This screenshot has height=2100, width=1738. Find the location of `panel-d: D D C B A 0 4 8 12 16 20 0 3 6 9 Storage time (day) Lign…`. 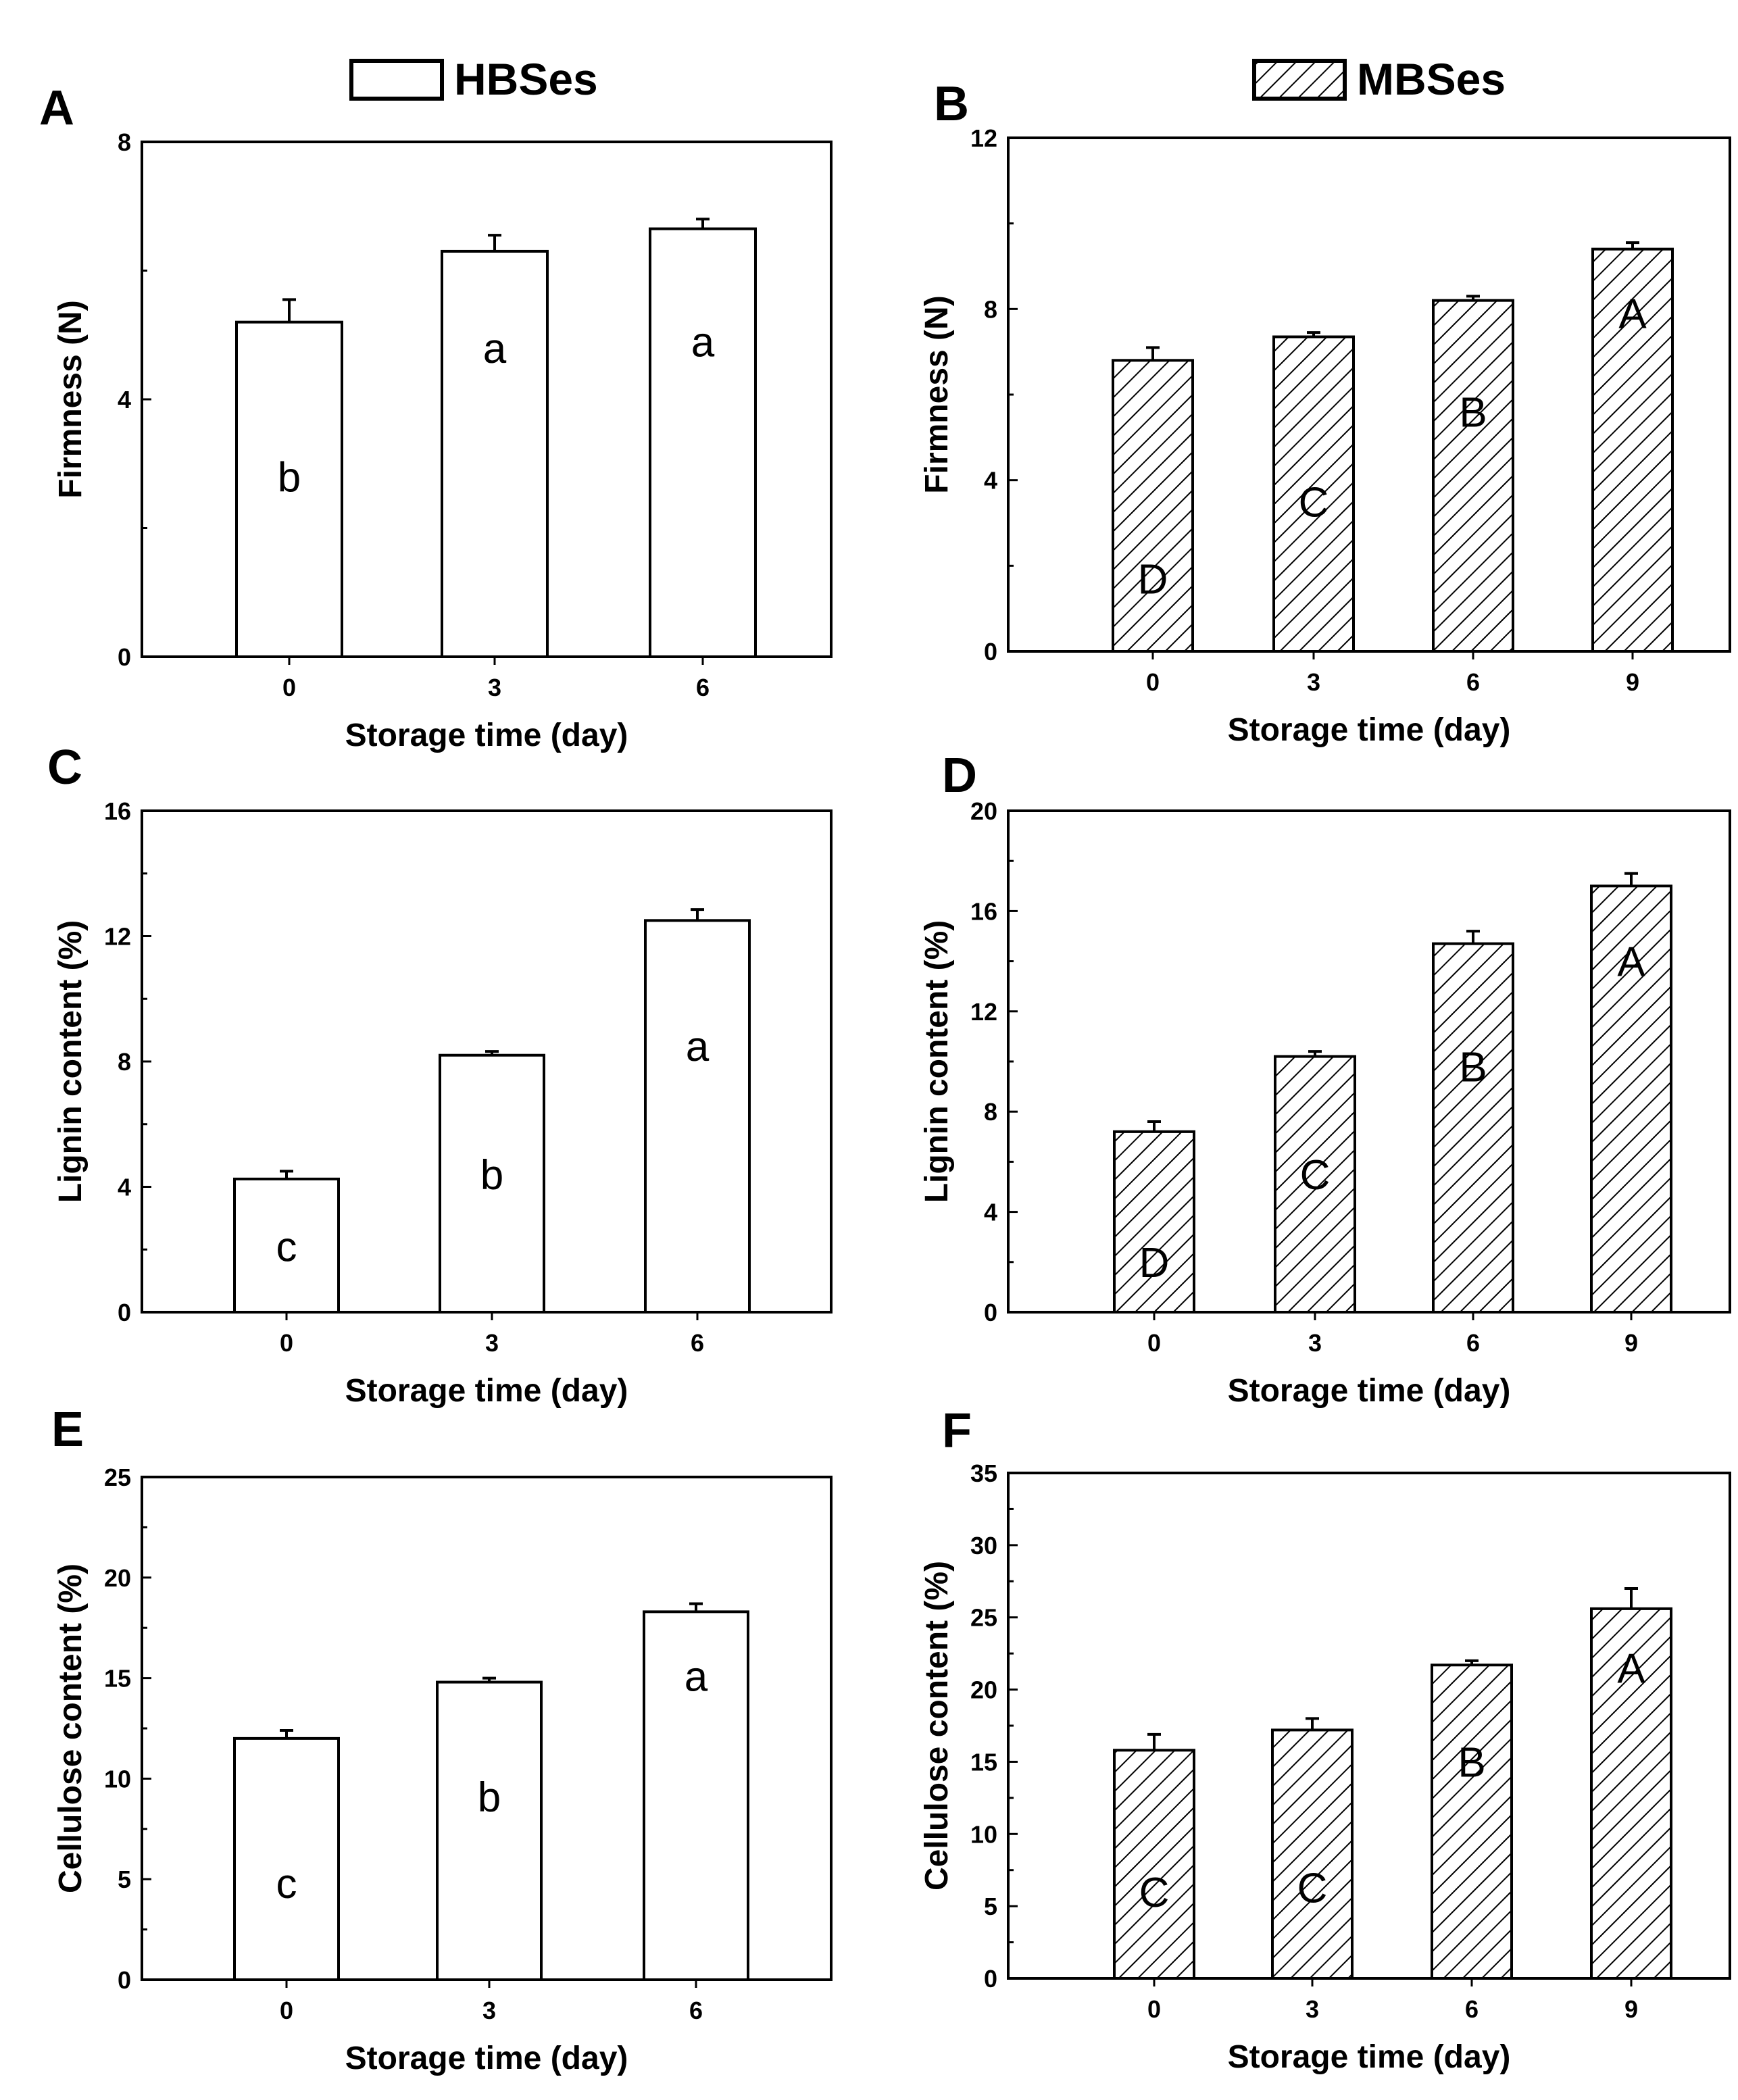

panel-d: D D C B A 0 4 8 12 16 20 0 3 6 9 Storage time (day) Lign… is located at coordinates (1325, 1079).